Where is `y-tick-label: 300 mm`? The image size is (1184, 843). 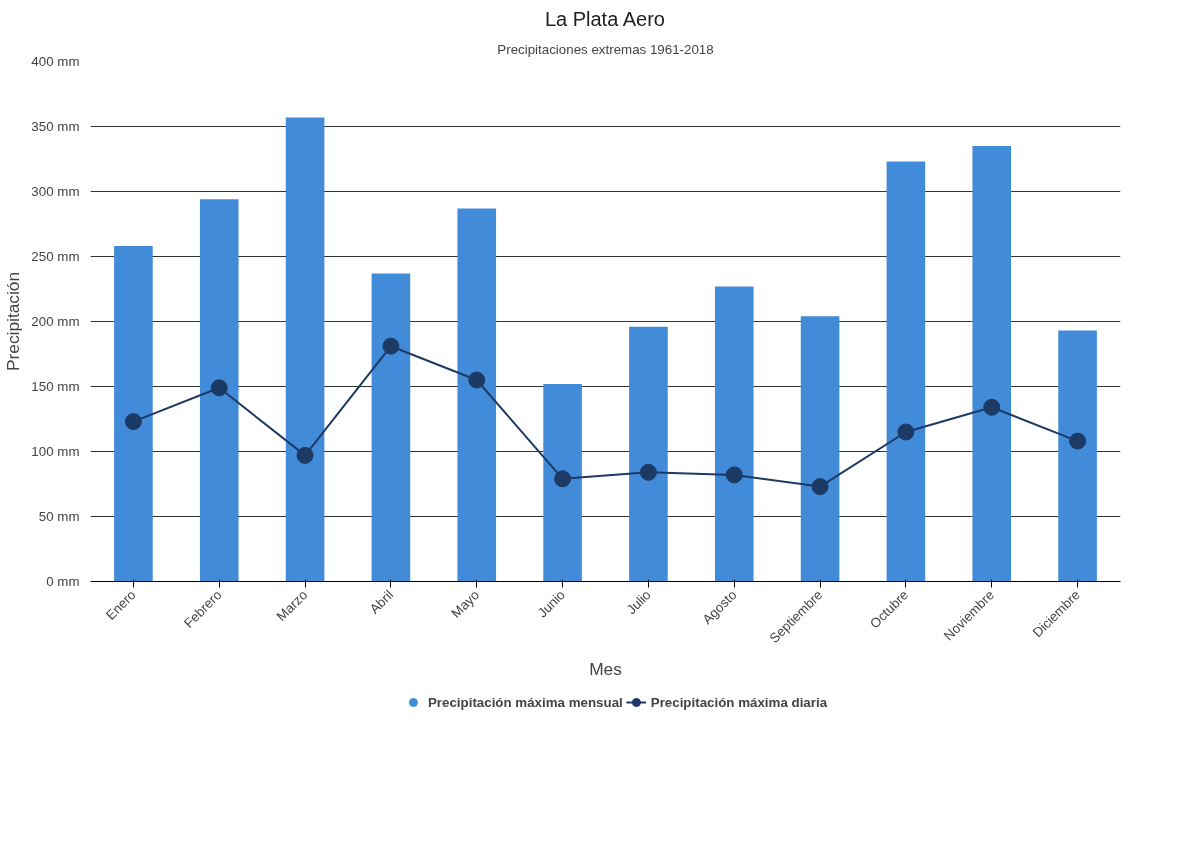
y-tick-label: 300 mm is located at coordinates (55, 191).